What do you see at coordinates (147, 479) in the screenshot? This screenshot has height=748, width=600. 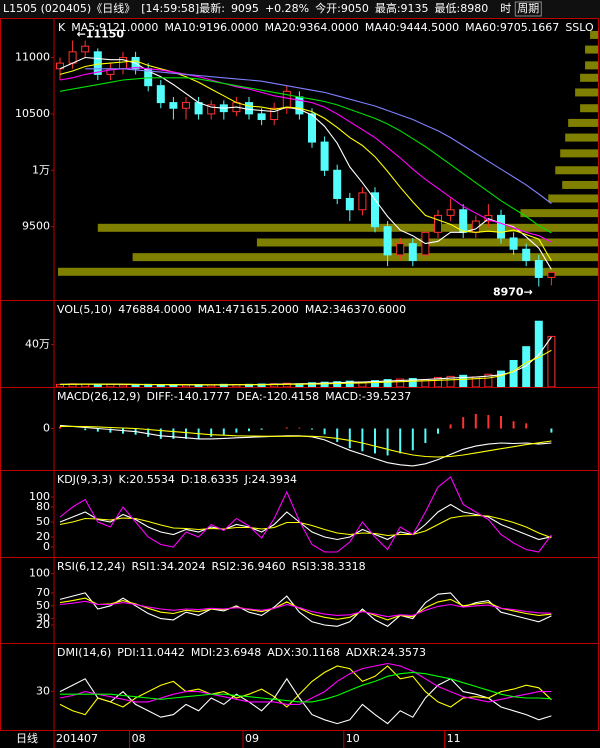 I see `legend-entry: K:20.5534` at bounding box center [147, 479].